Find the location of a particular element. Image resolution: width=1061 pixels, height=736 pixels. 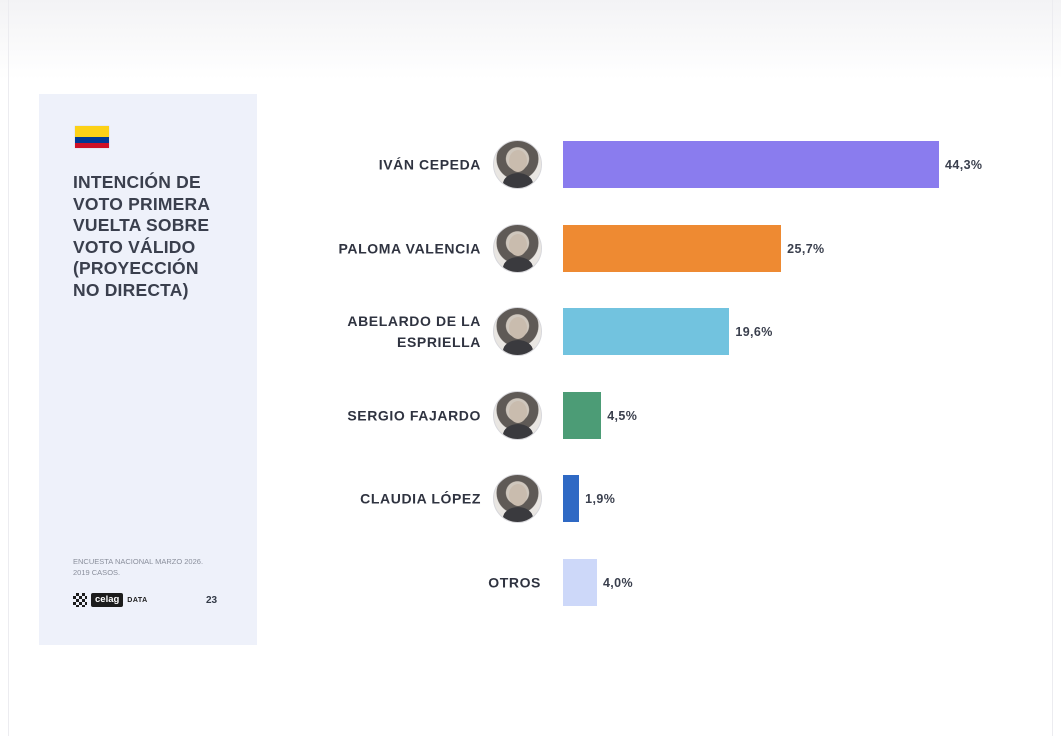

data-label: 4,0% is located at coordinates (618, 582).